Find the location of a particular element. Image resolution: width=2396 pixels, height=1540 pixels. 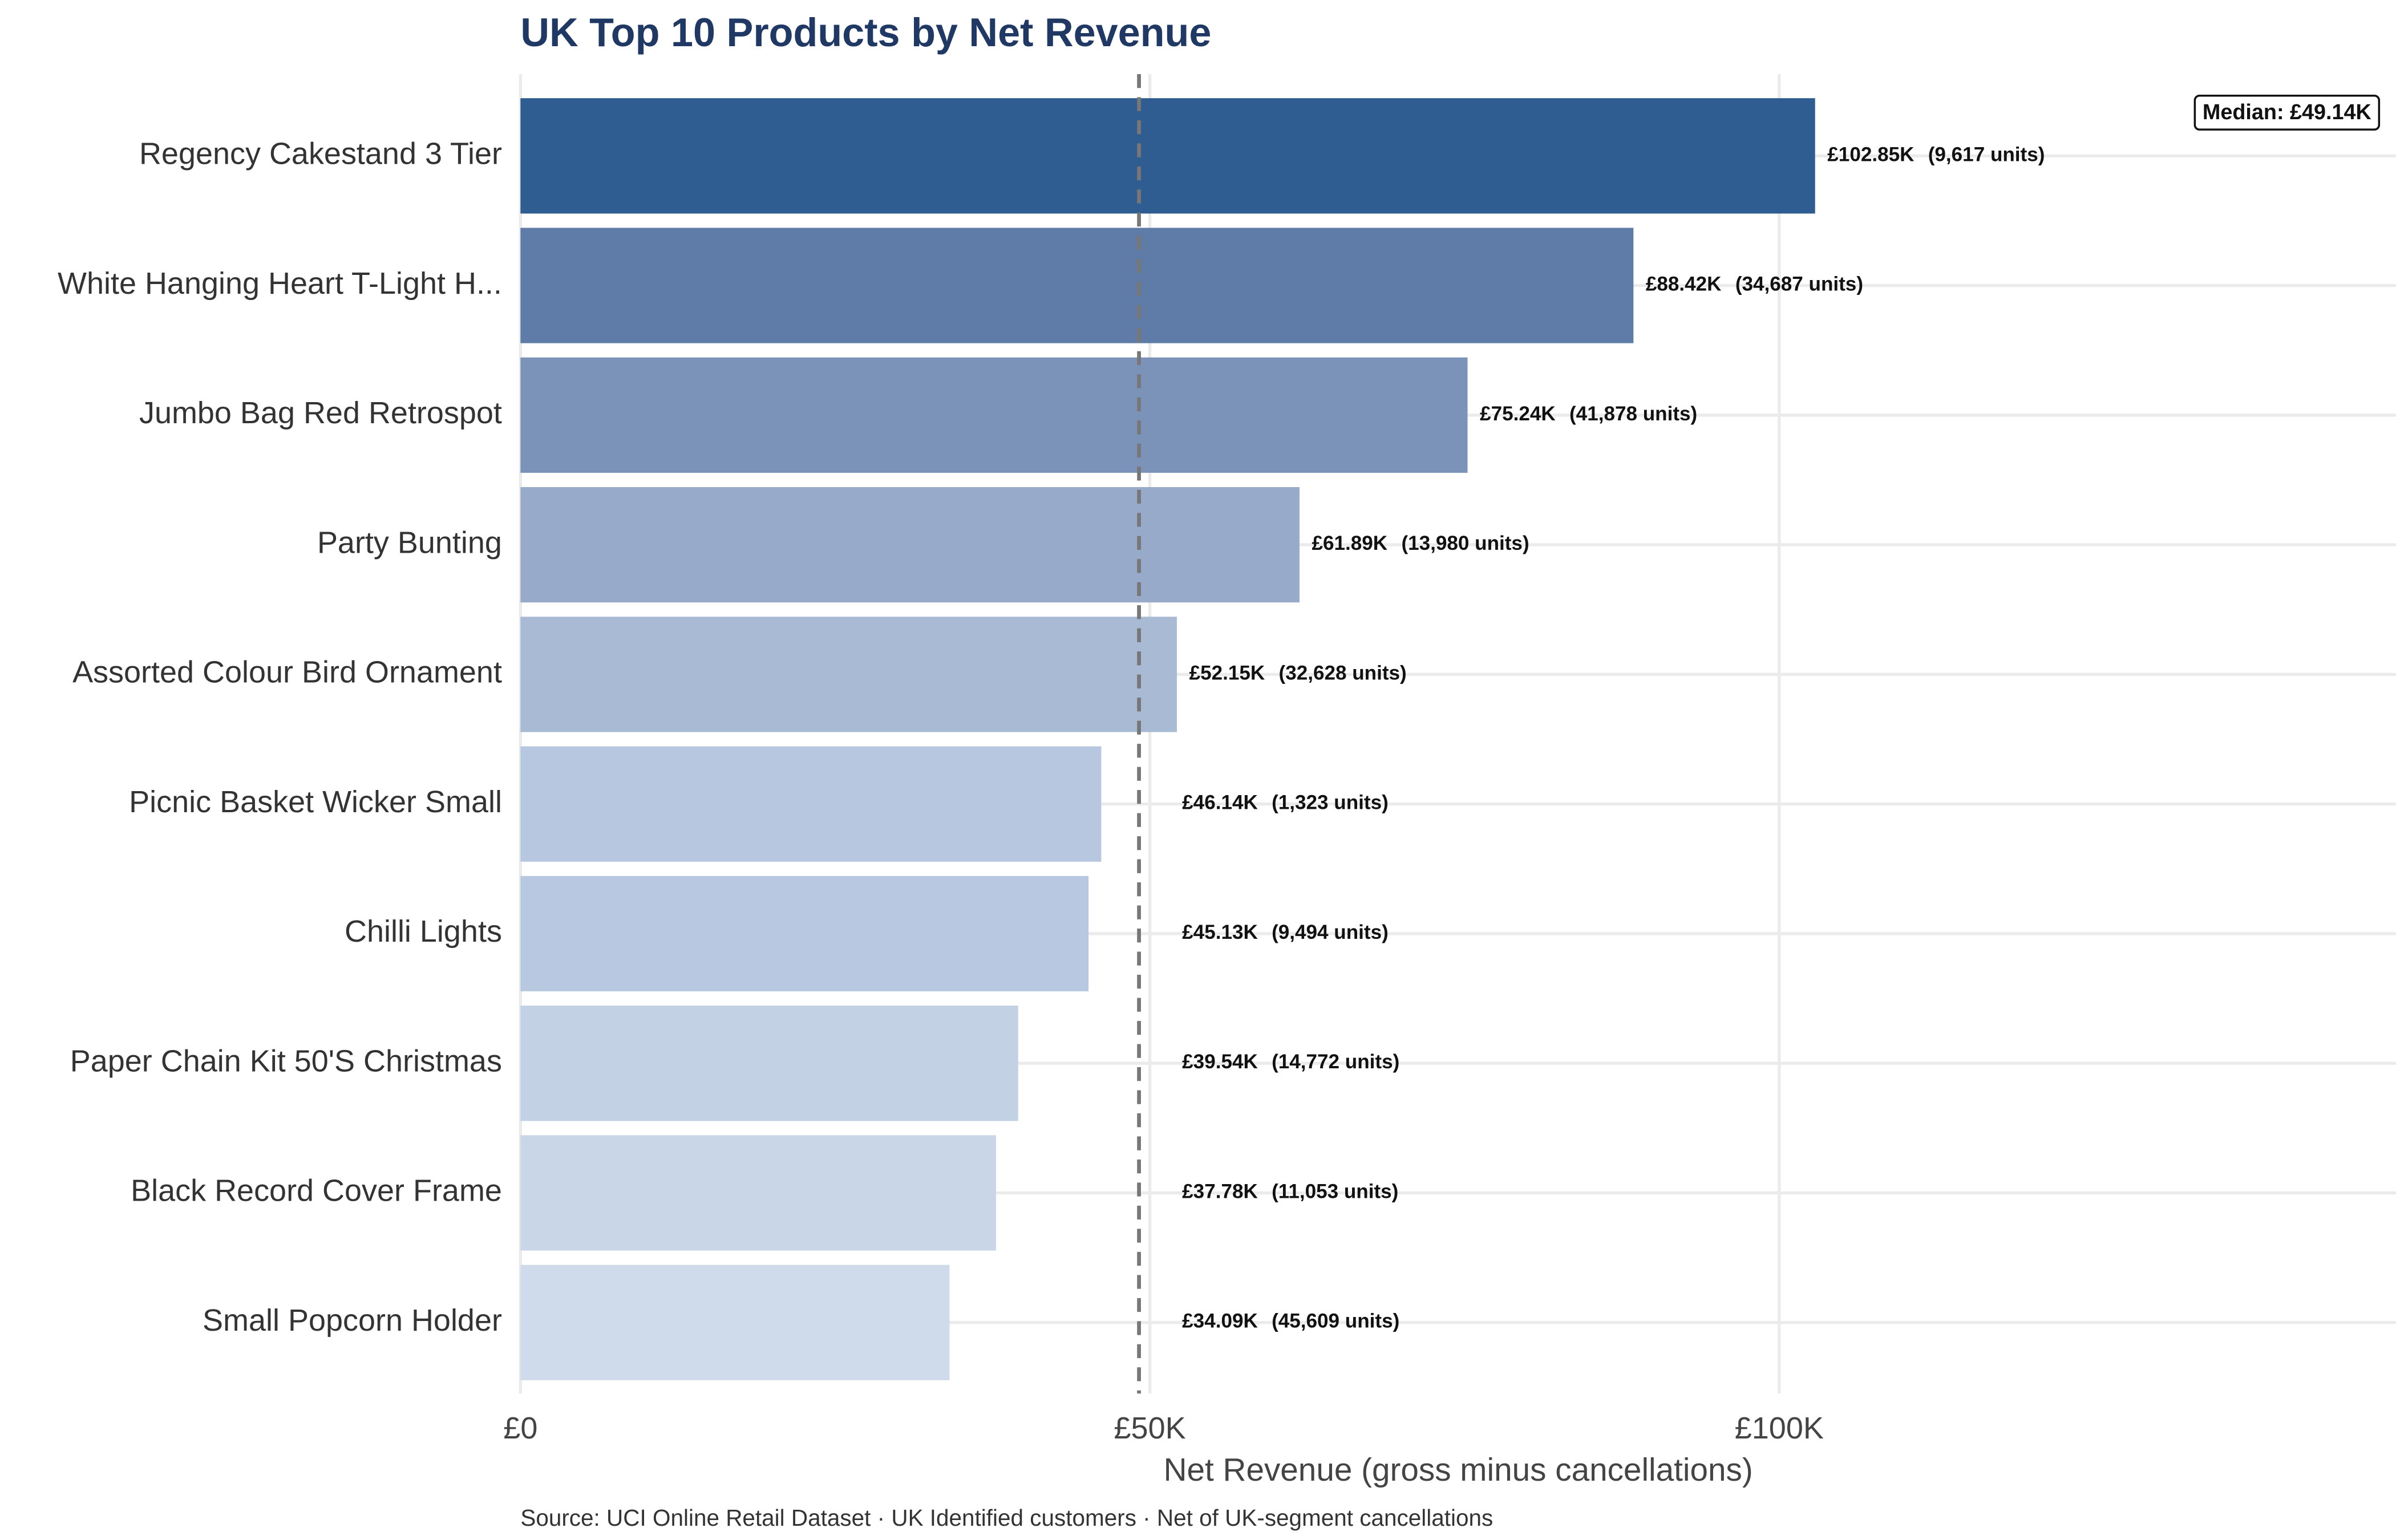

value-label: £46.14K is located at coordinates (1220, 803).